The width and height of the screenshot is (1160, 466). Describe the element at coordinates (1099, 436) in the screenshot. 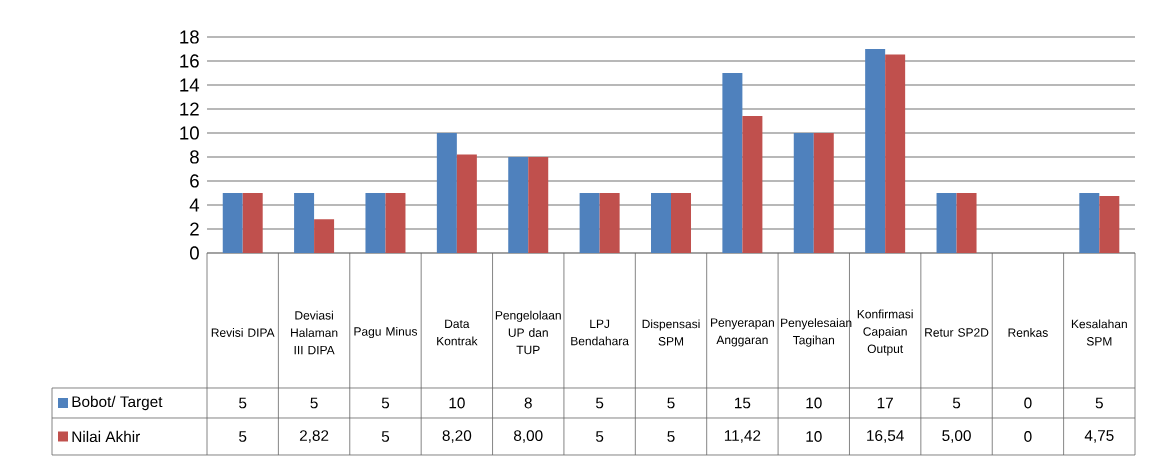

I see `data-label: 4,75` at that location.